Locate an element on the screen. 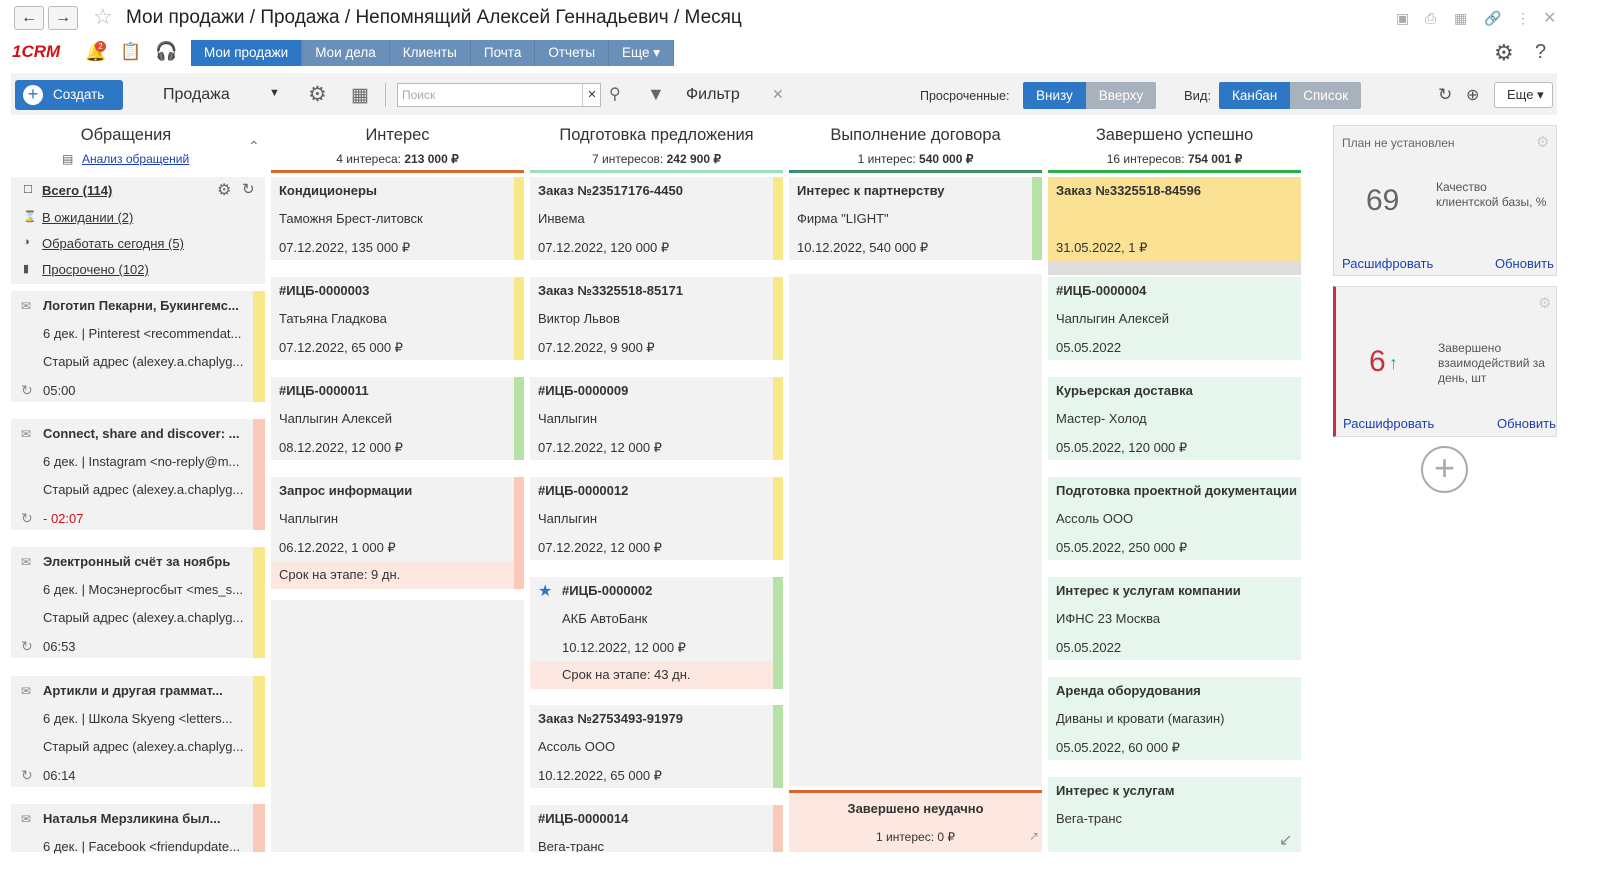 The width and height of the screenshot is (1603, 881). clear-search-icon: ✕ is located at coordinates (591, 95).